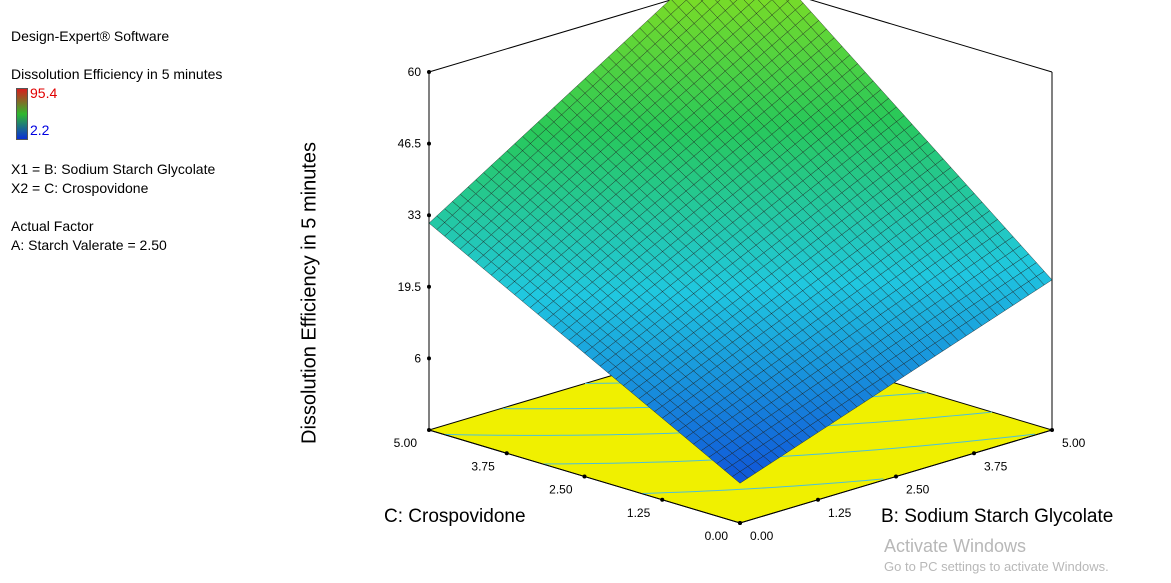 This screenshot has height=583, width=1171. What do you see at coordinates (410, 287) in the screenshot?
I see `z-tick-label-1: 19.5` at bounding box center [410, 287].